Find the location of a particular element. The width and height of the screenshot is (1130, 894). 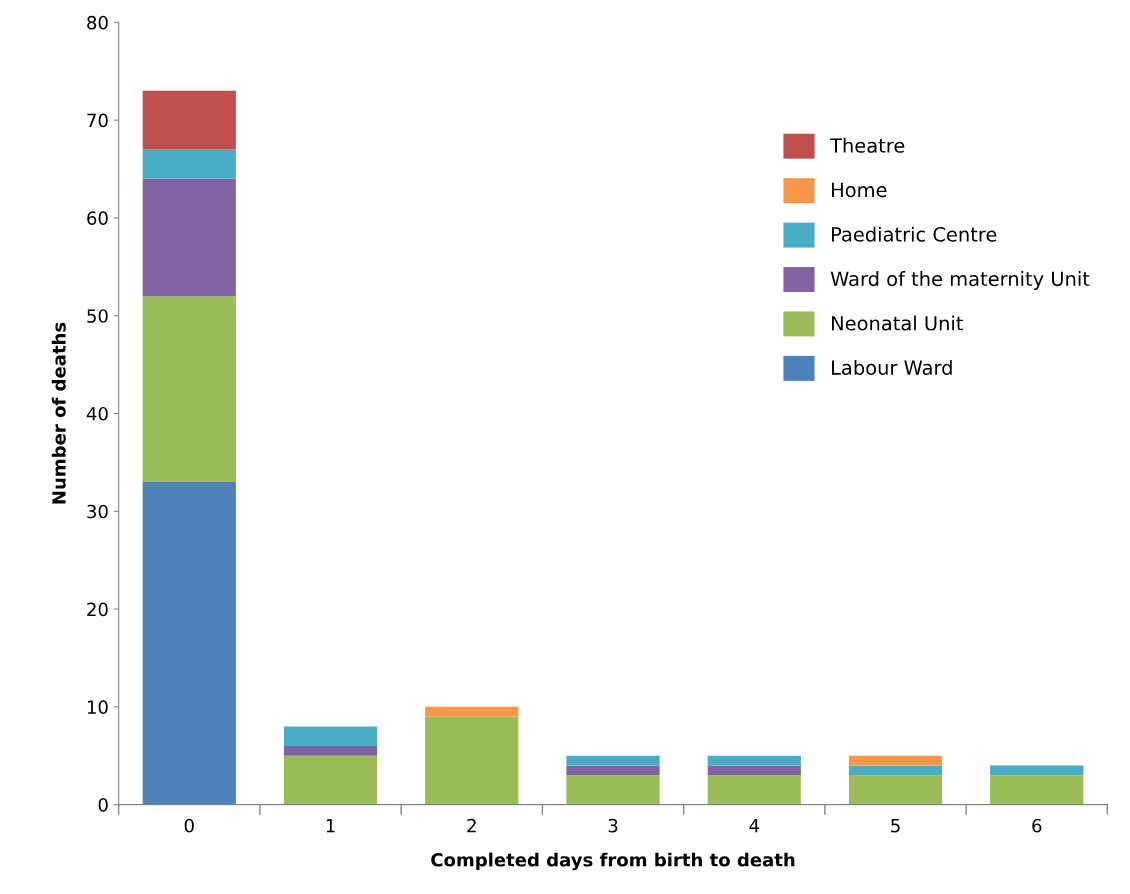

y-tick-label: 70 is located at coordinates (97, 120).